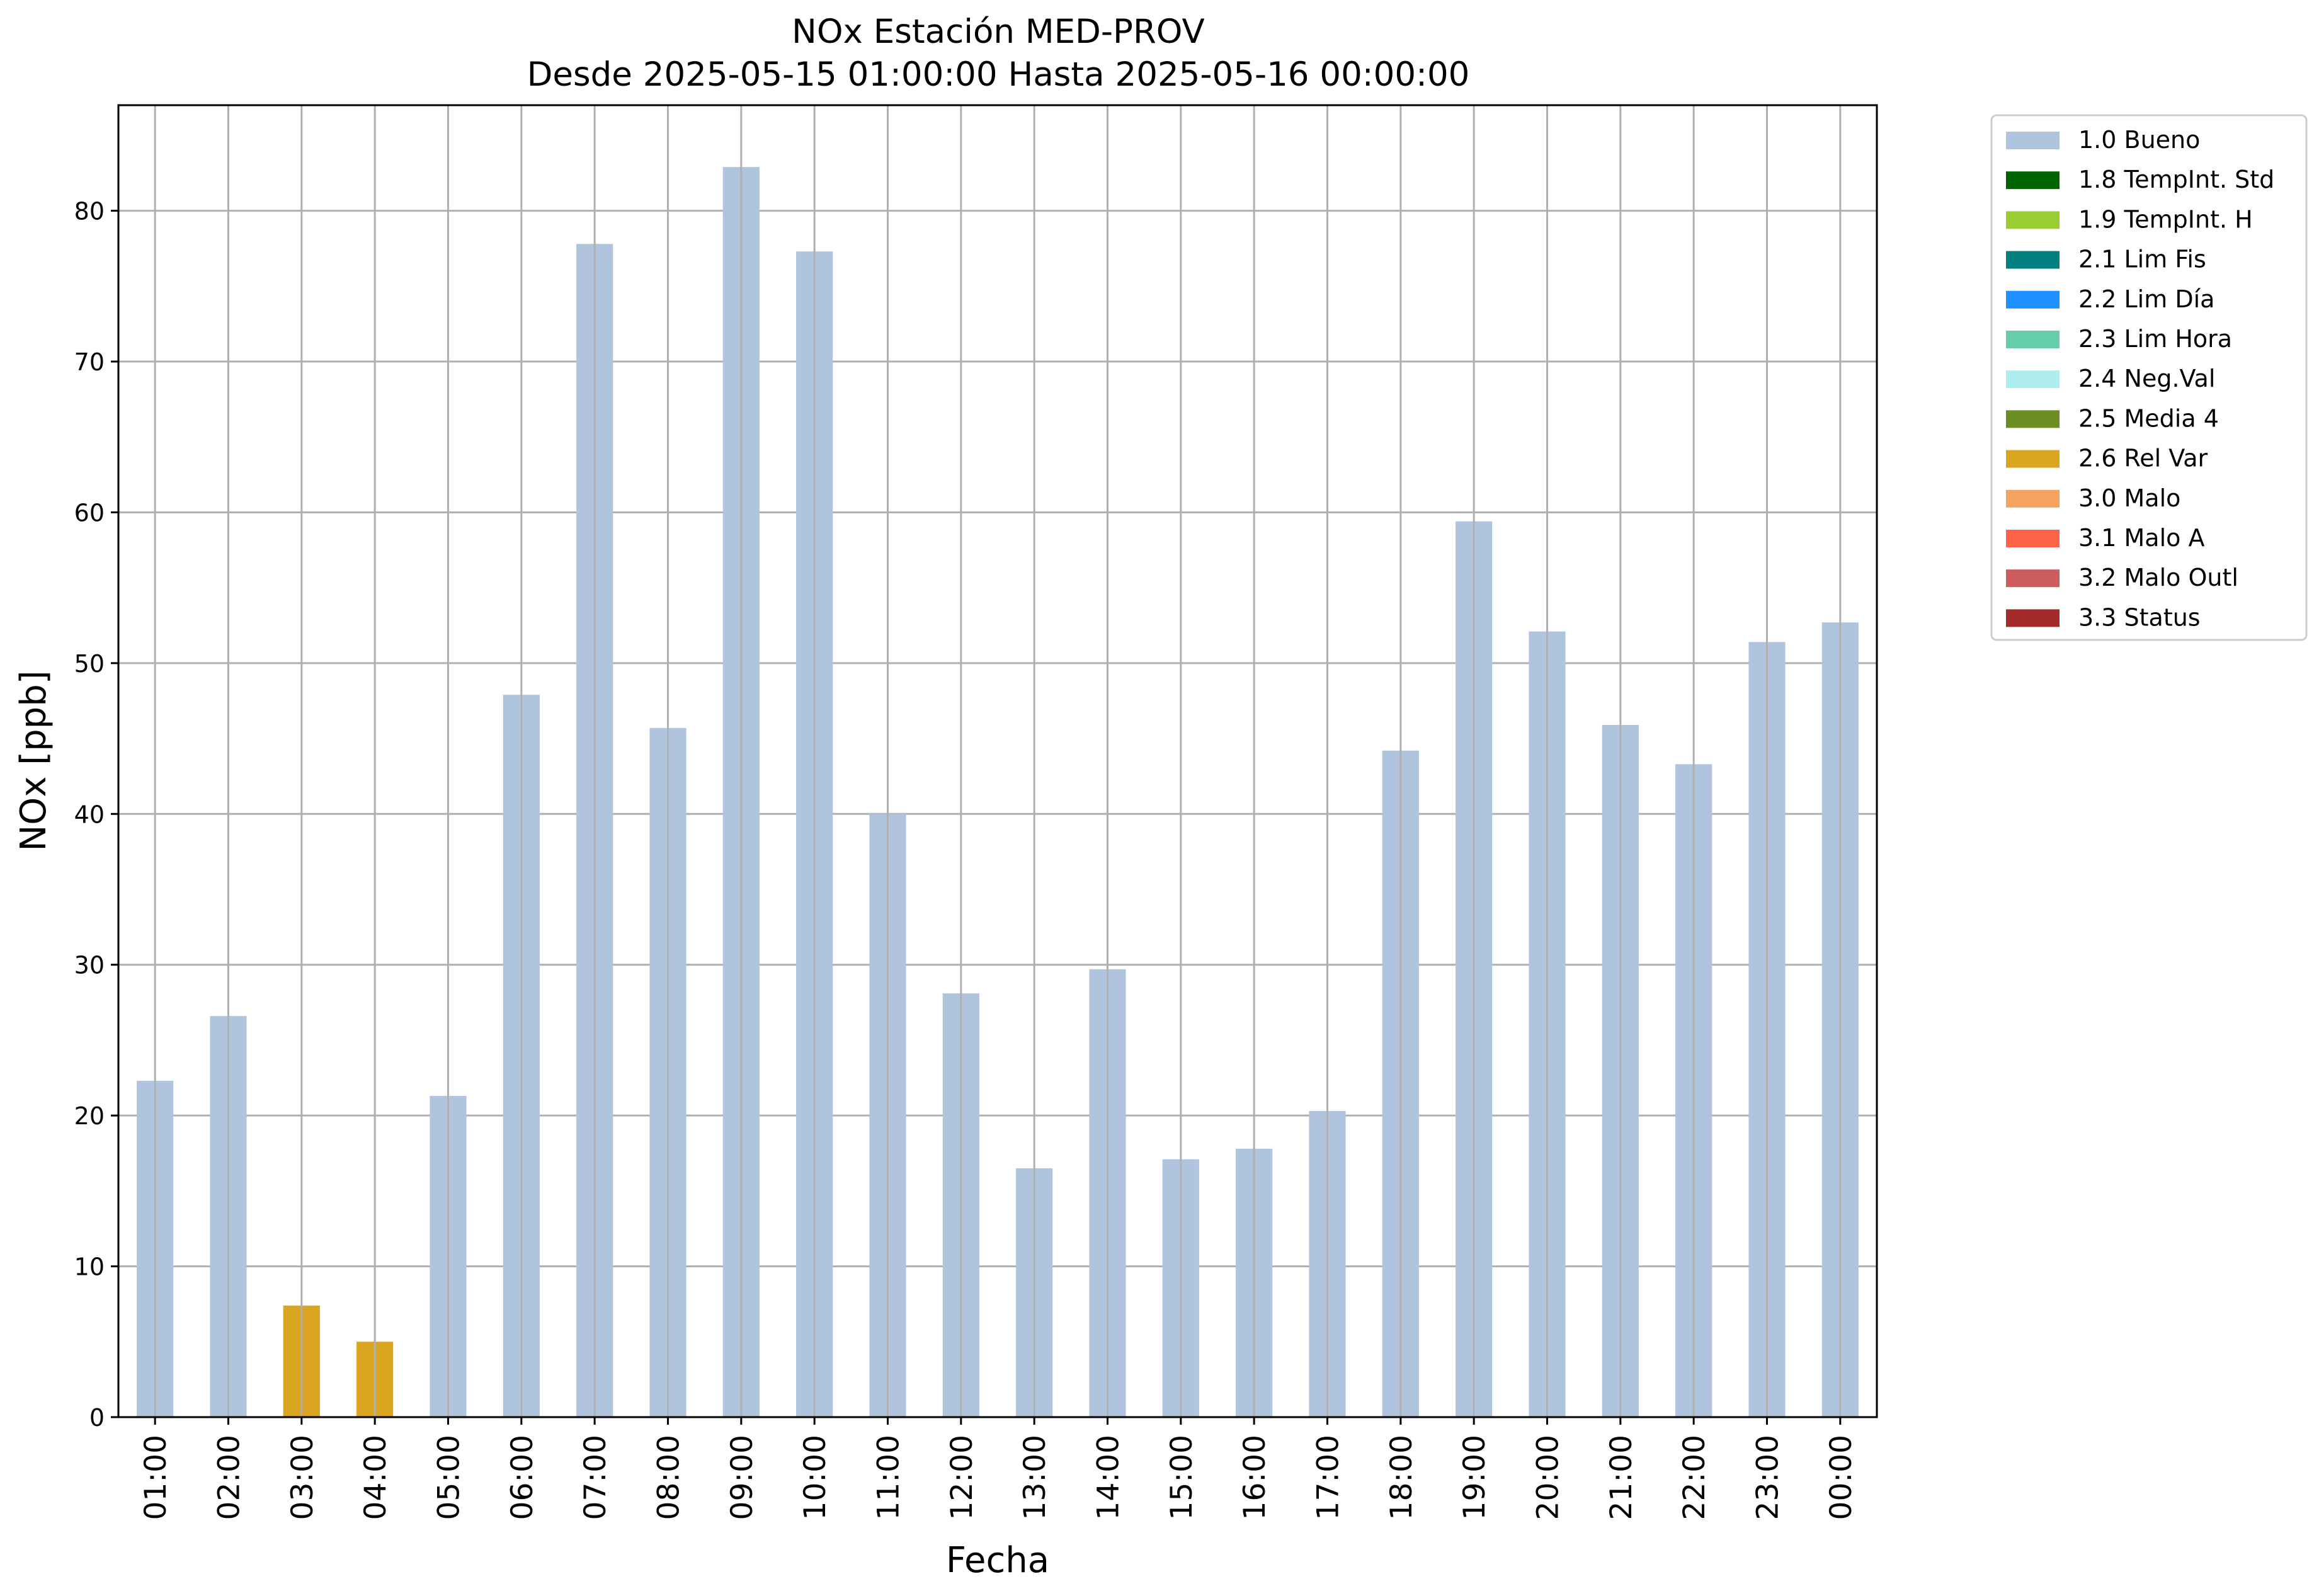 The width and height of the screenshot is (2319, 1596). I want to click on x-tick-label: 02:00, so click(229, 1477).